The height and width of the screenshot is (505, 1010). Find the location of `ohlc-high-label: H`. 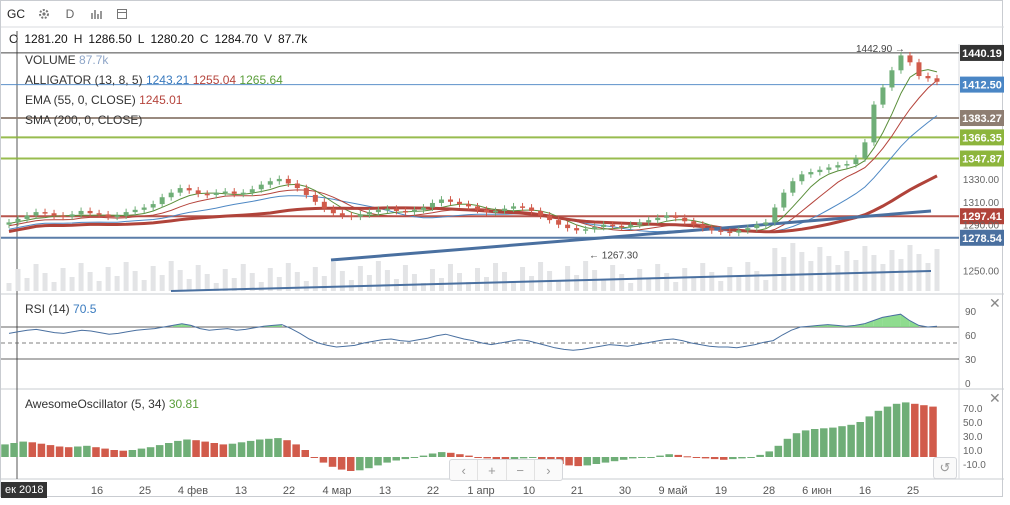

ohlc-high-label: H is located at coordinates (78, 39).